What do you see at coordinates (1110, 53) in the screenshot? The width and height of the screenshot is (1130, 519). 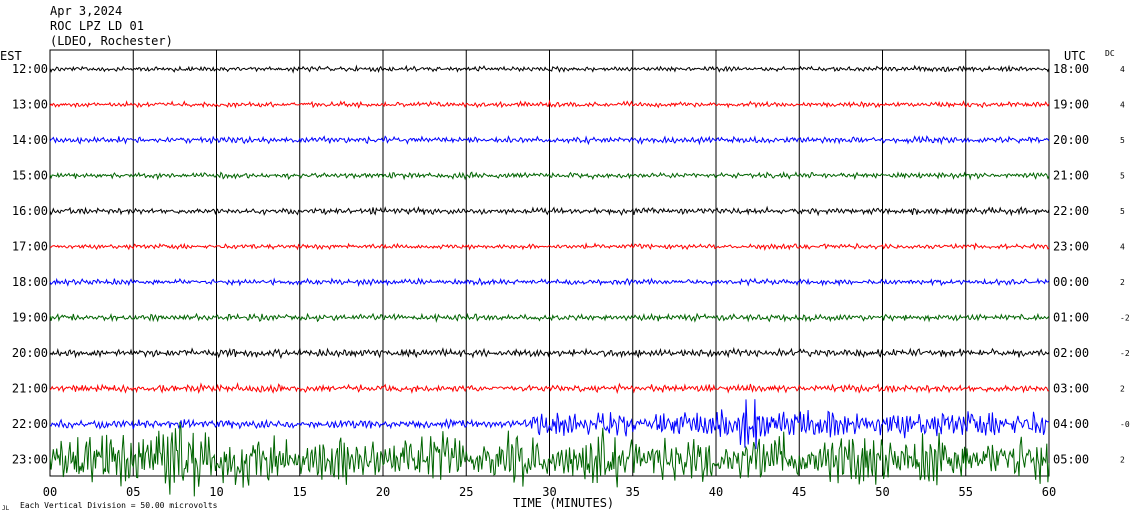 I see `dc-header-label: DC` at bounding box center [1110, 53].